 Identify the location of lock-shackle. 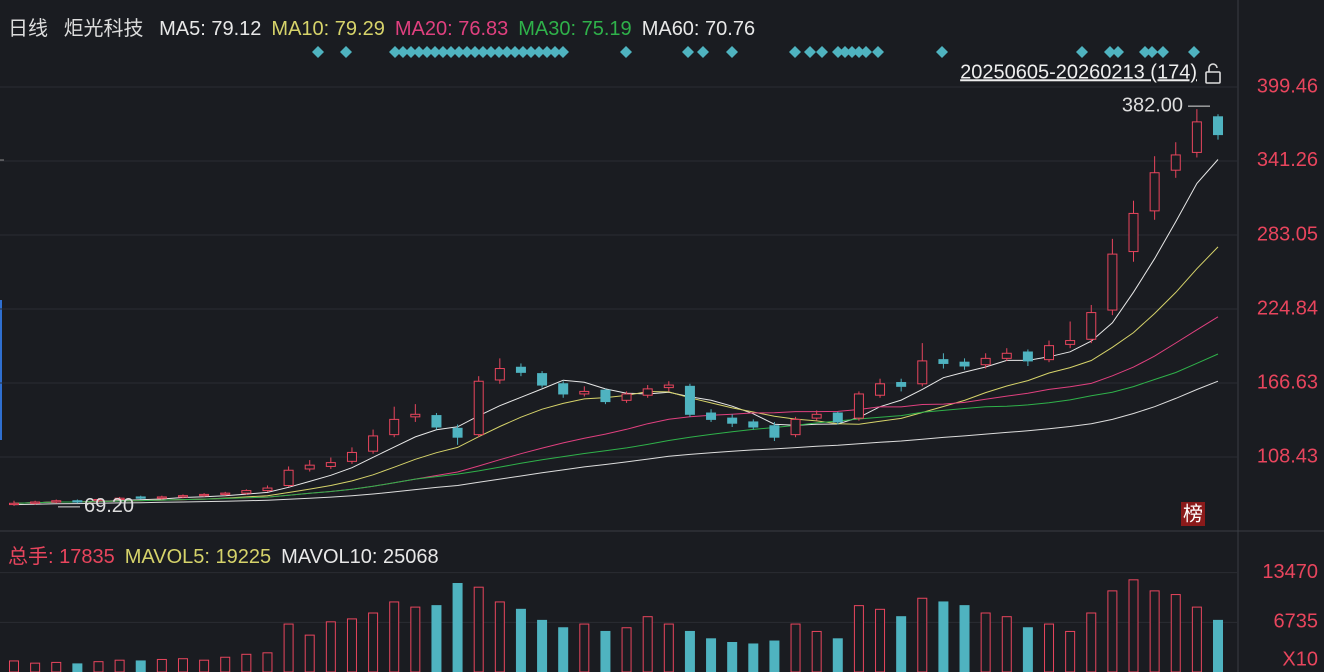
(1213, 67).